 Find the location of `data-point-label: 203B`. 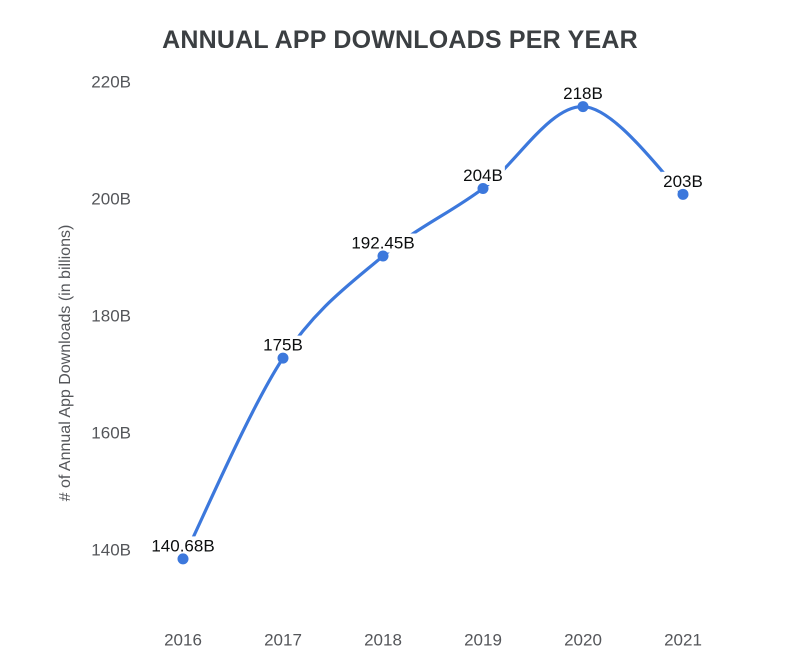

data-point-label: 203B is located at coordinates (683, 181).